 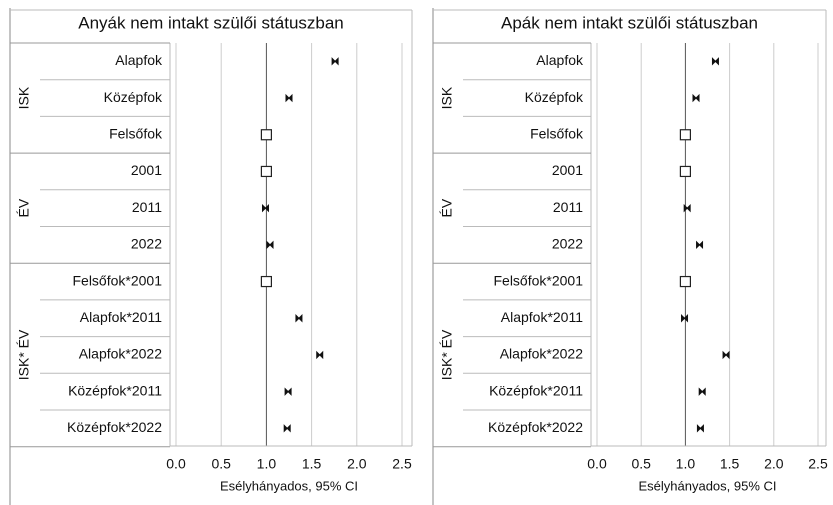 What do you see at coordinates (629, 22) in the screenshot?
I see `panel-title: Apák nem intakt szülői státuszban` at bounding box center [629, 22].